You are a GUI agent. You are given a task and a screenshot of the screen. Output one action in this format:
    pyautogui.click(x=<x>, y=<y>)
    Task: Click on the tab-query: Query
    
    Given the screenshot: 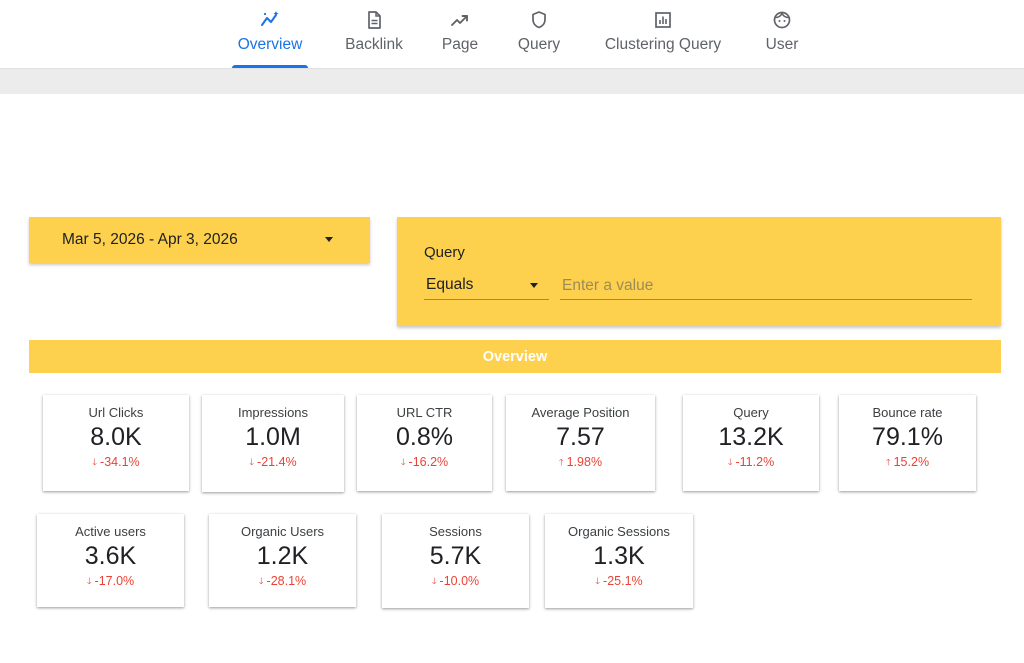 What is the action you would take?
    pyautogui.click(x=539, y=34)
    